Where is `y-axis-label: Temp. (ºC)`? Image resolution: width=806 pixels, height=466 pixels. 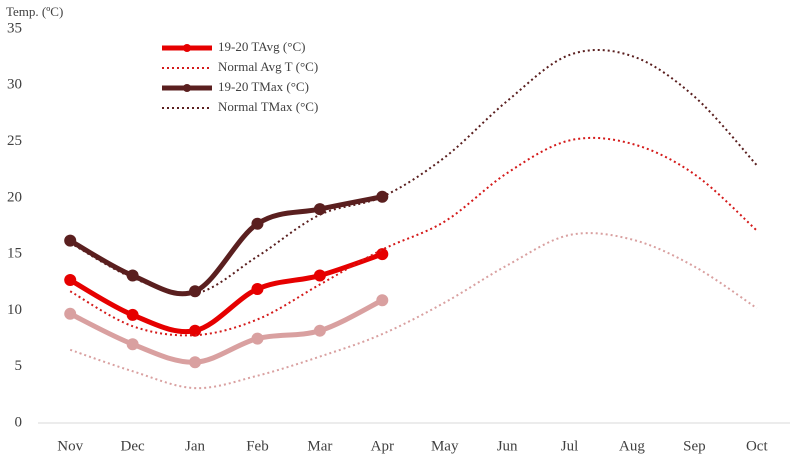 y-axis-label: Temp. (ºC) is located at coordinates (34, 11).